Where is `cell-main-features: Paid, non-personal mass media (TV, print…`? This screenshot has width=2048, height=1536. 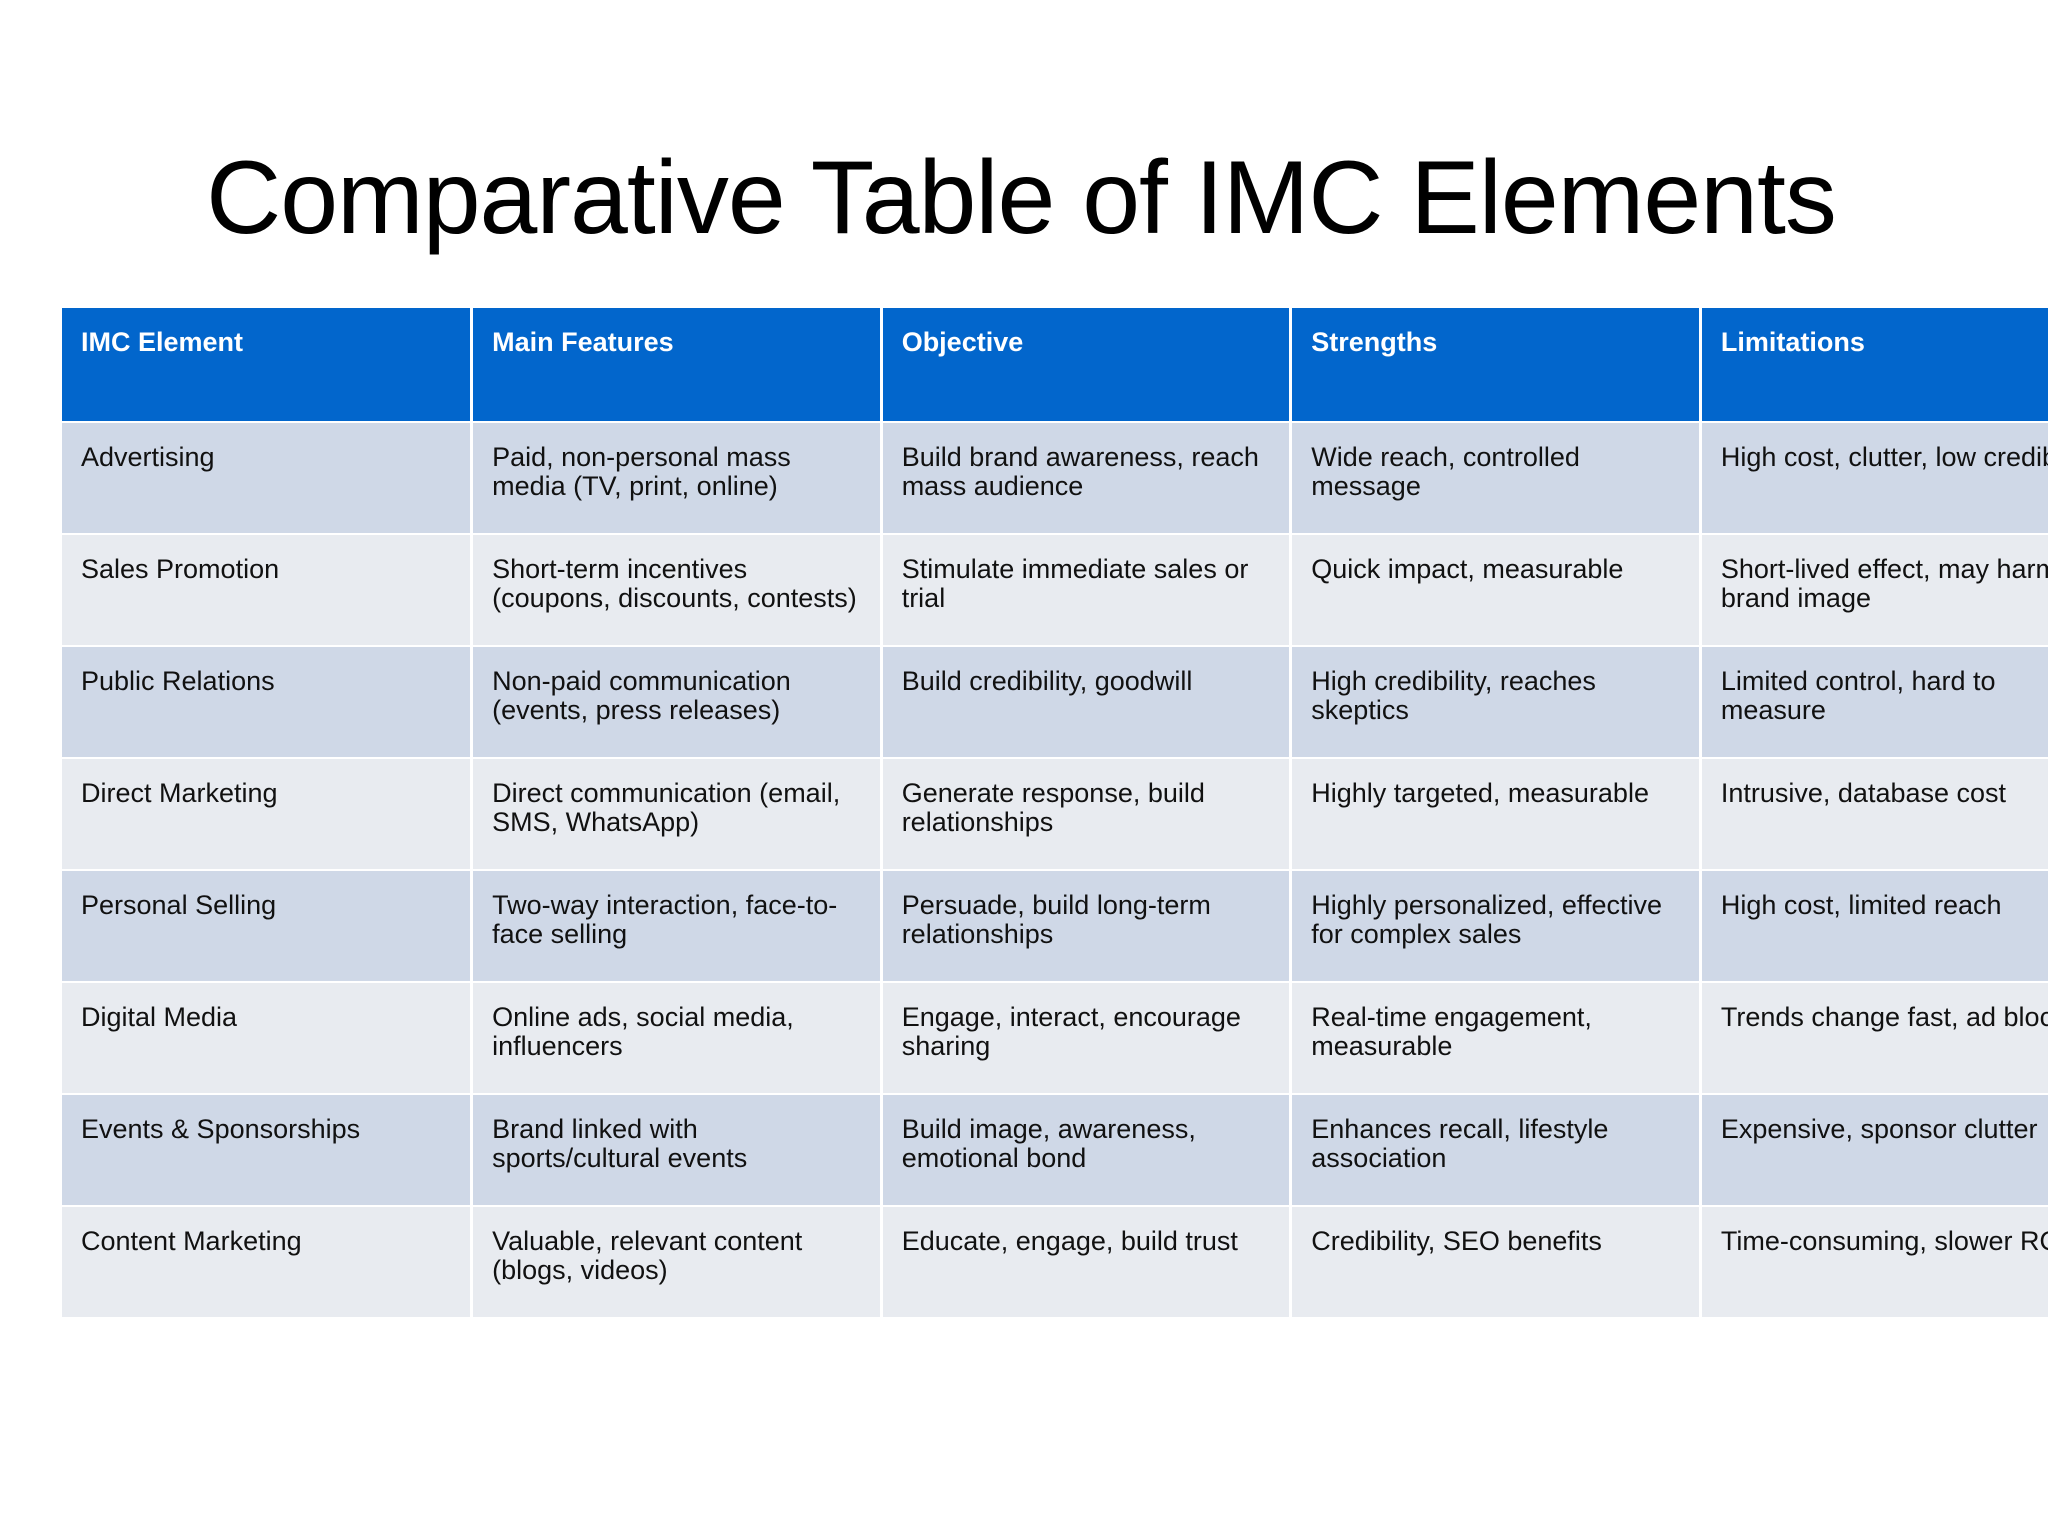 cell-main-features: Paid, non-personal mass media (TV, print… is located at coordinates (677, 478).